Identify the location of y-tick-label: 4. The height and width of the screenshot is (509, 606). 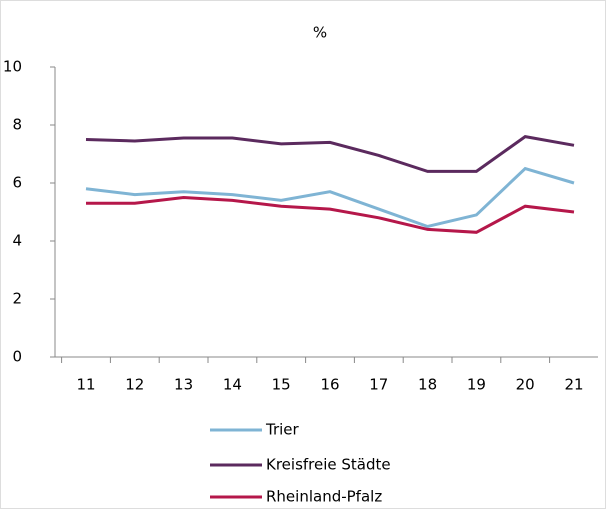
(17, 241).